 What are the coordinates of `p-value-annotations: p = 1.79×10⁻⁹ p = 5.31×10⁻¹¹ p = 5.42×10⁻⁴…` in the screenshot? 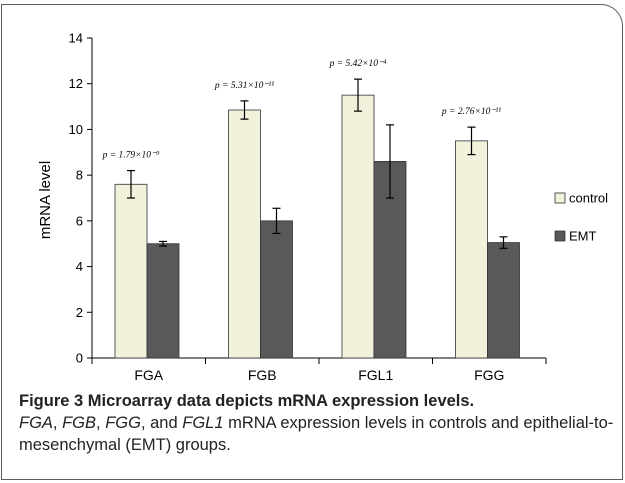 It's located at (302, 109).